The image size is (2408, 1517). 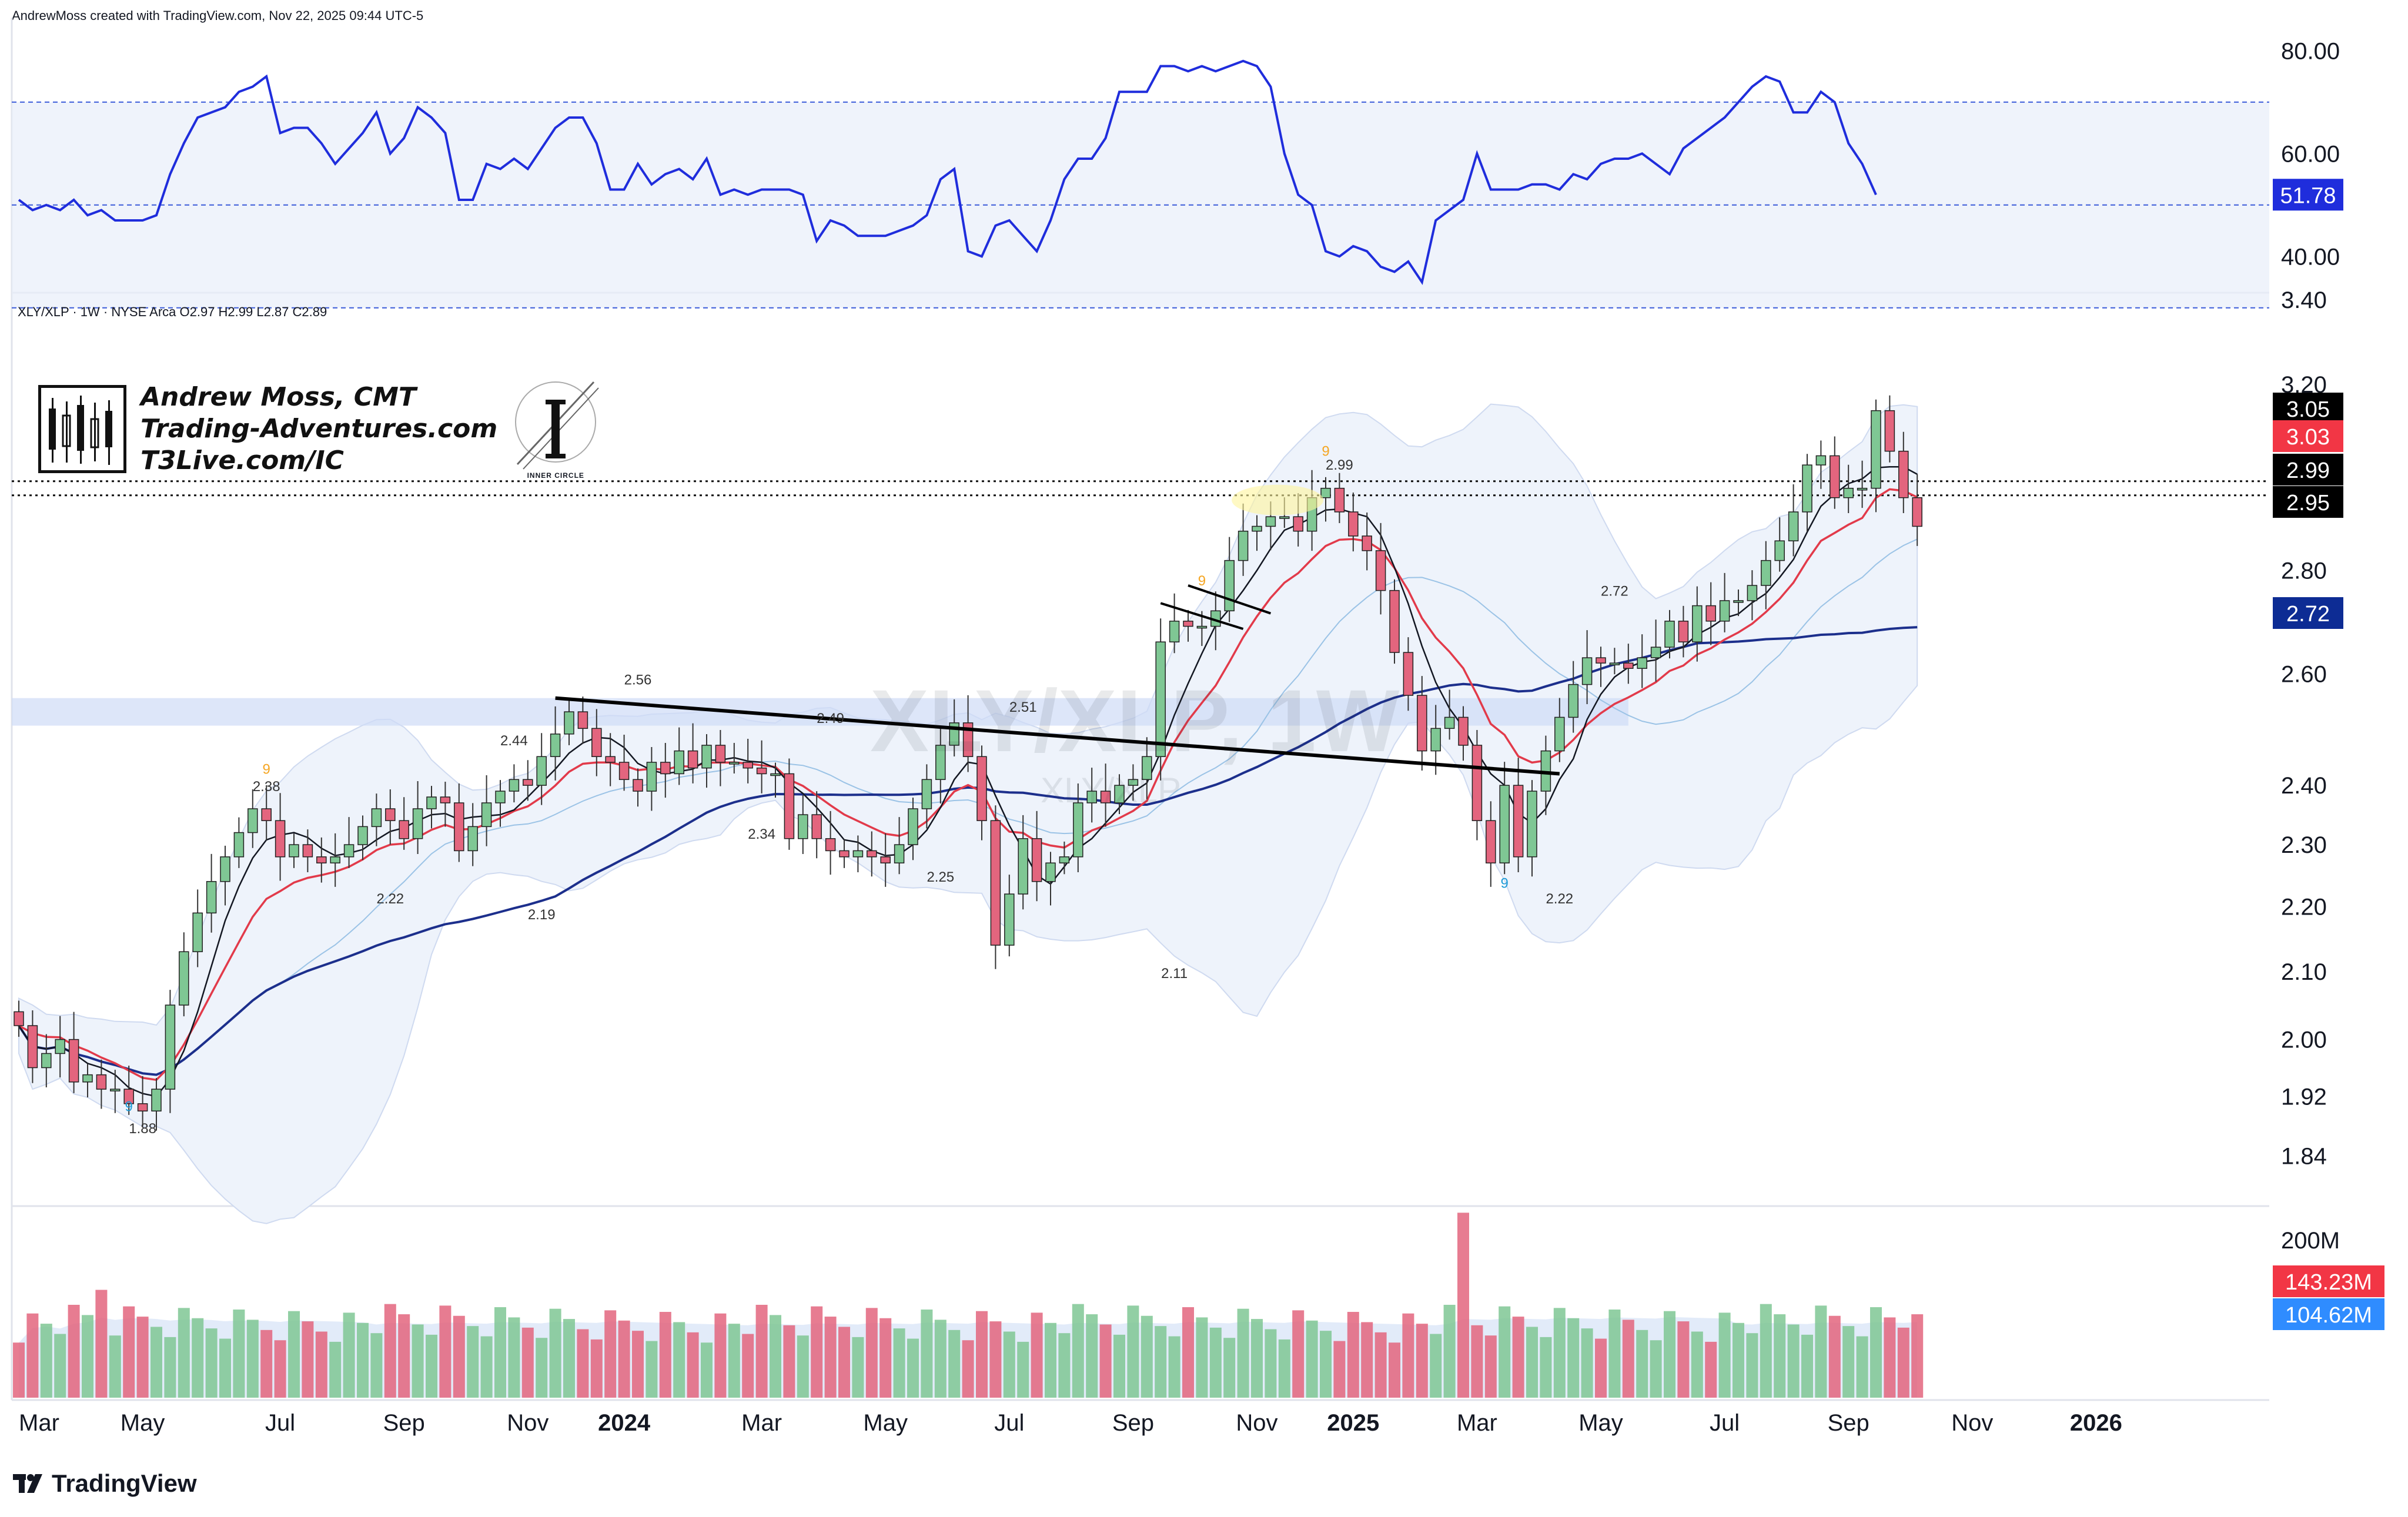 I want to click on inner-circle-icon, so click(x=557, y=426).